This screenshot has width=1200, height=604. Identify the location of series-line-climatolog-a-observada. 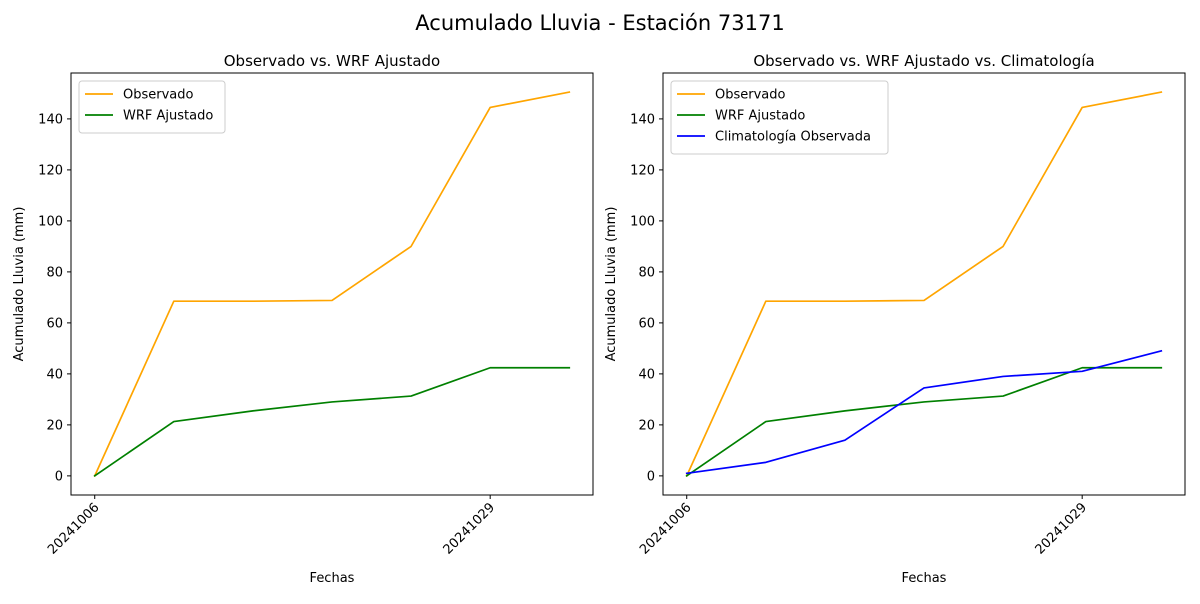
(924, 412).